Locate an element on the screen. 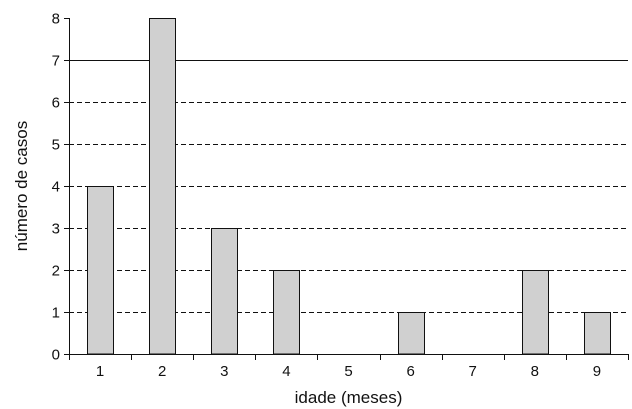 The height and width of the screenshot is (409, 632). y-tick-labels: 0 1 2 3 4 5 6 7 8 is located at coordinates (56, 187).